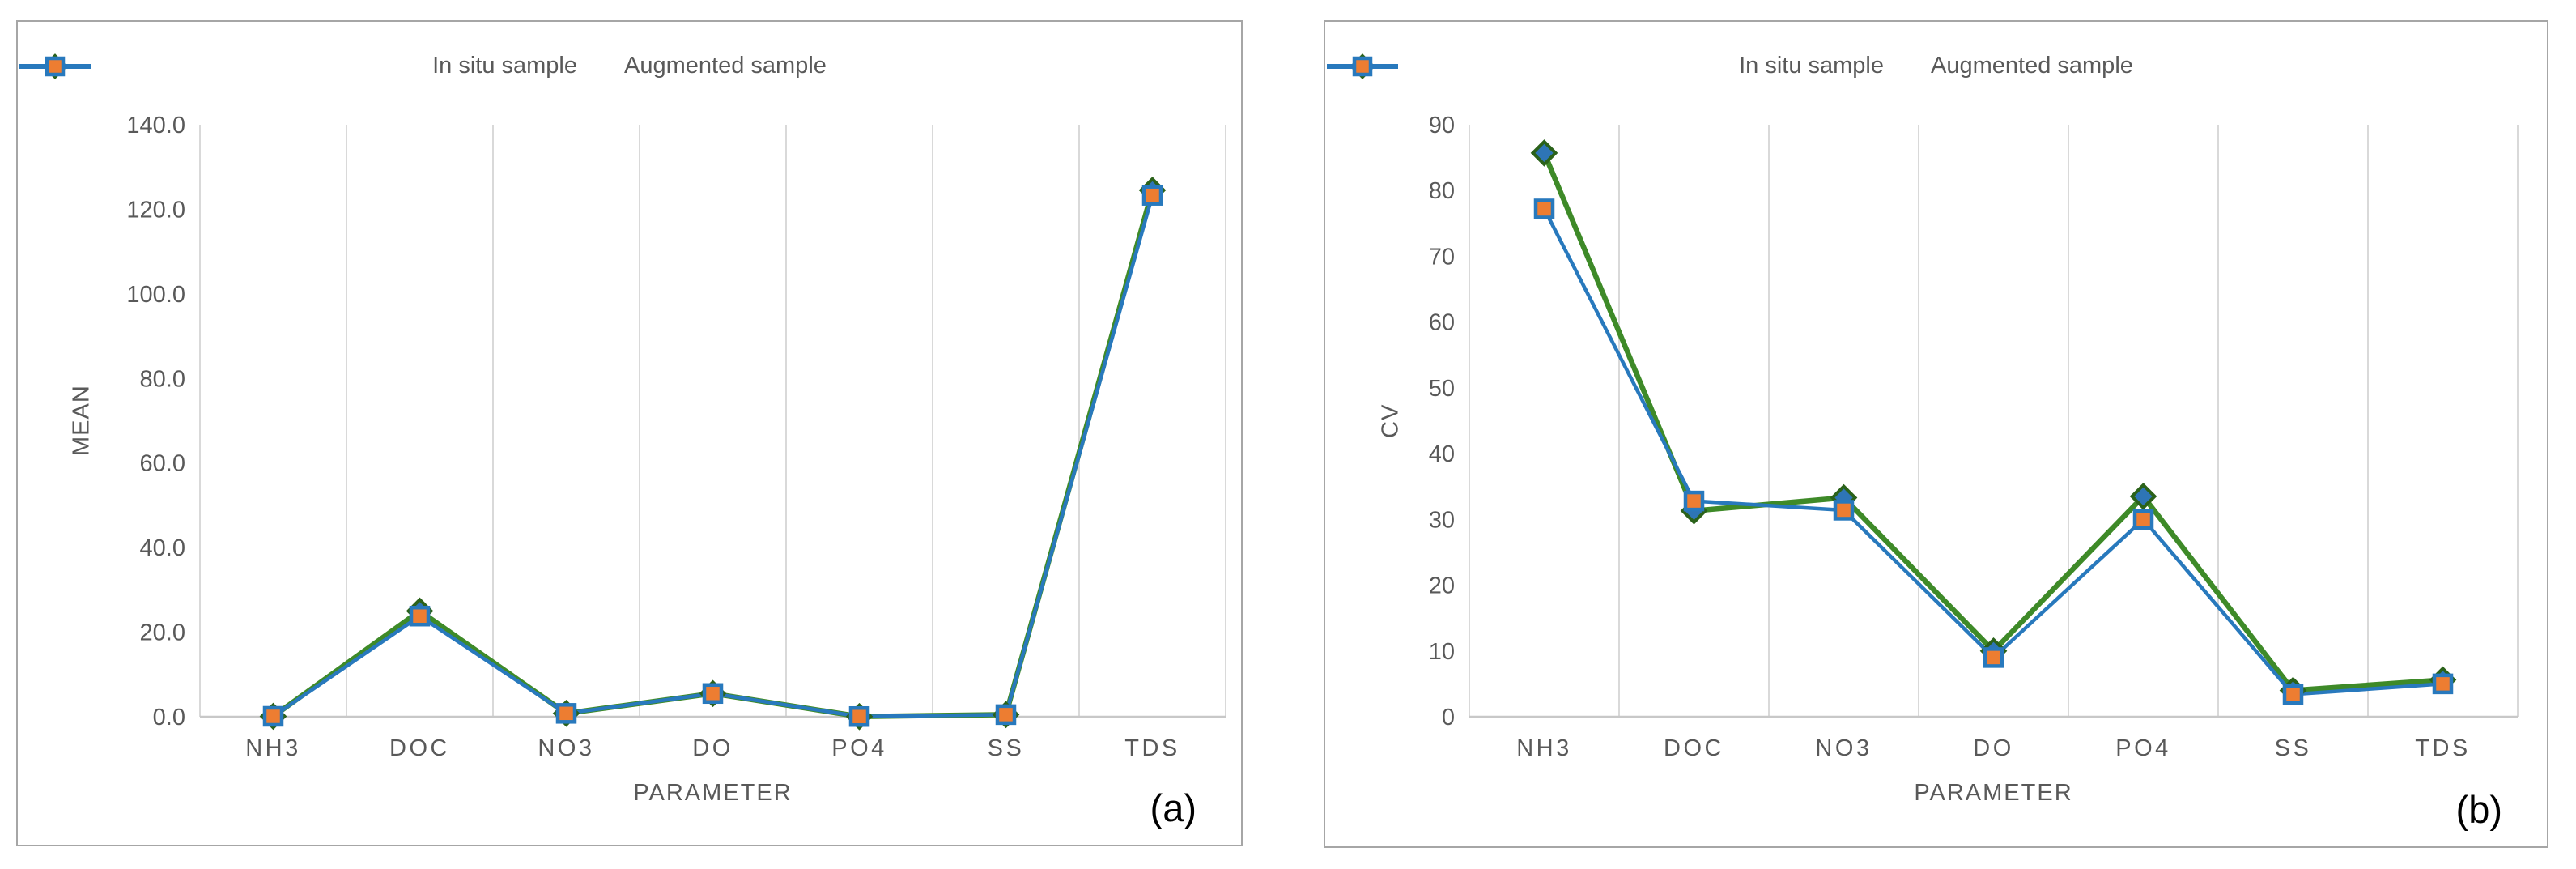 This screenshot has width=2576, height=869. Describe the element at coordinates (1442, 586) in the screenshot. I see `y-axis-tick-label: 20` at that location.